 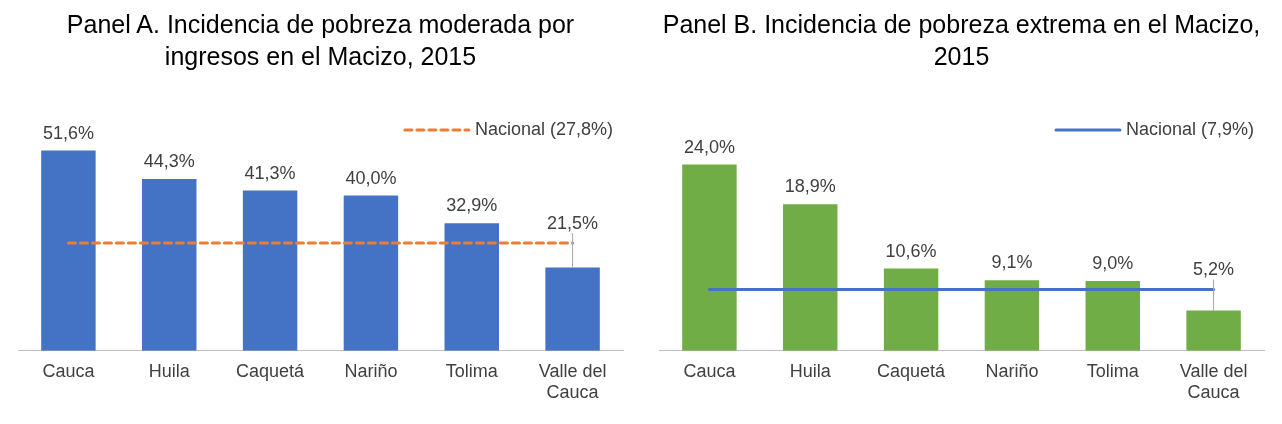 What do you see at coordinates (169, 160) in the screenshot?
I see `data-label: 44,3%` at bounding box center [169, 160].